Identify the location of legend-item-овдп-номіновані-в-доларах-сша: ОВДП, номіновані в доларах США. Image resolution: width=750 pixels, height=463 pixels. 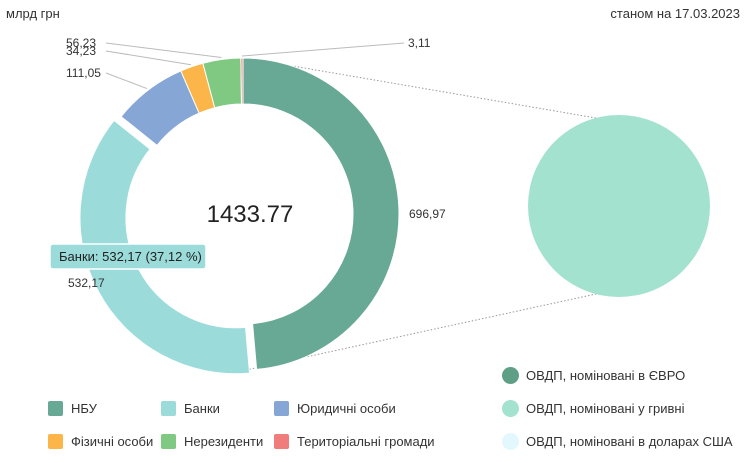
(617, 441).